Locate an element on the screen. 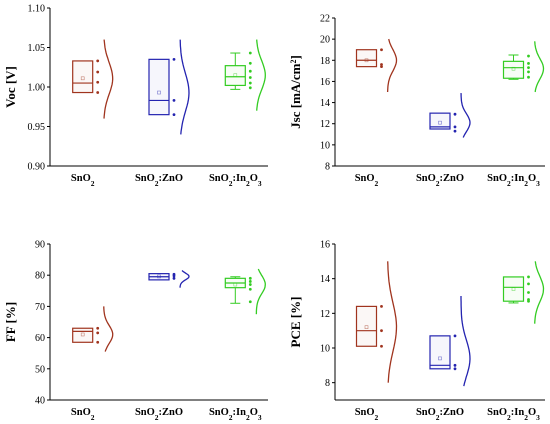 The image size is (550, 424). y-tick-label: 60 is located at coordinates (40, 338).